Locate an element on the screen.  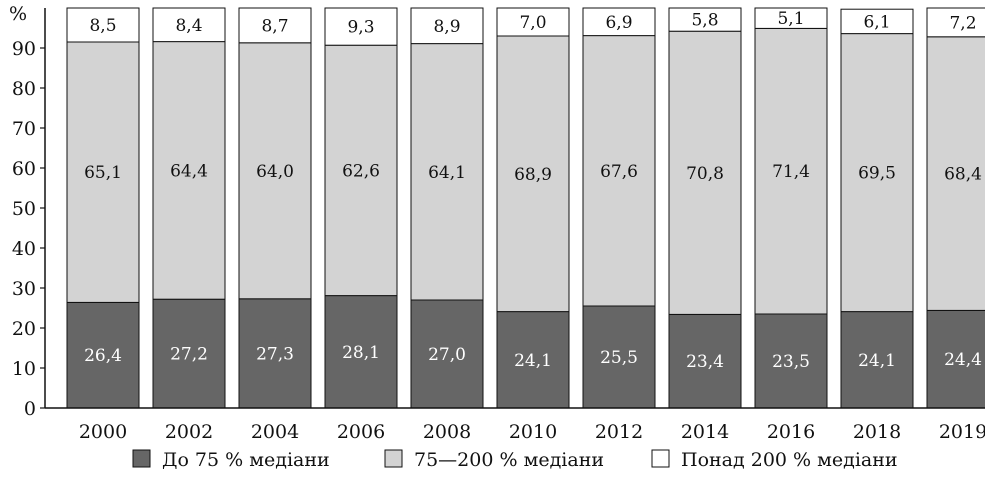
data-label: 69,5 is located at coordinates (877, 174).